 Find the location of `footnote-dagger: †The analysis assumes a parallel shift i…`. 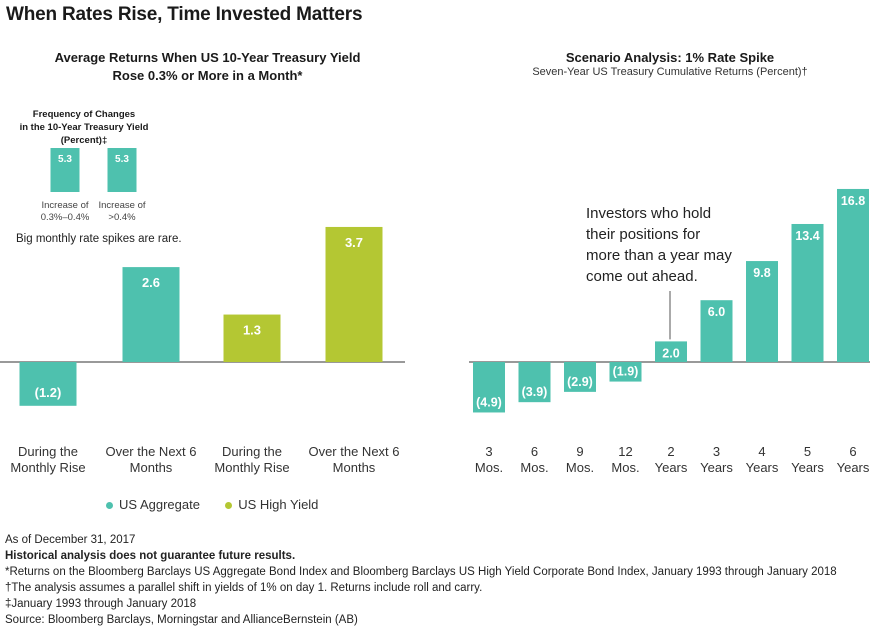

footnote-dagger: †The analysis assumes a parallel shift i… is located at coordinates (244, 588).